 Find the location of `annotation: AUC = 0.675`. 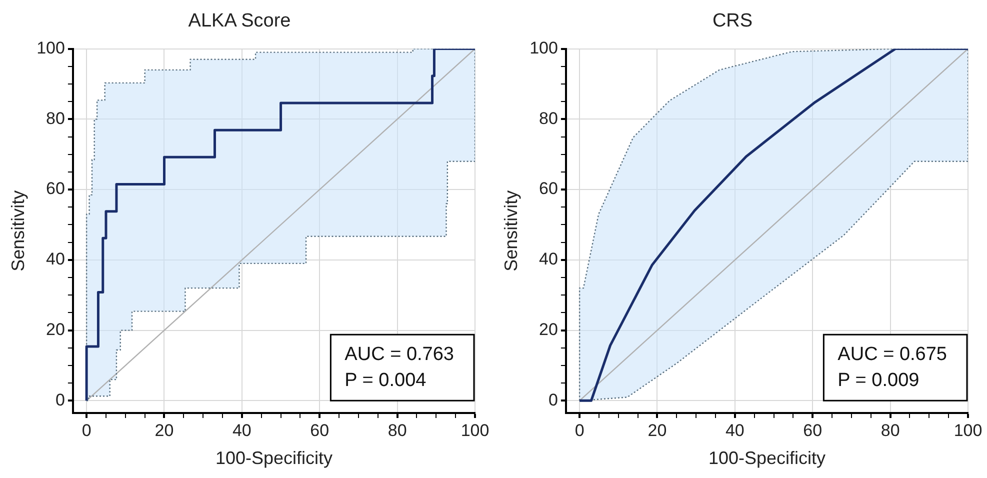

annotation: AUC = 0.675 is located at coordinates (893, 354).